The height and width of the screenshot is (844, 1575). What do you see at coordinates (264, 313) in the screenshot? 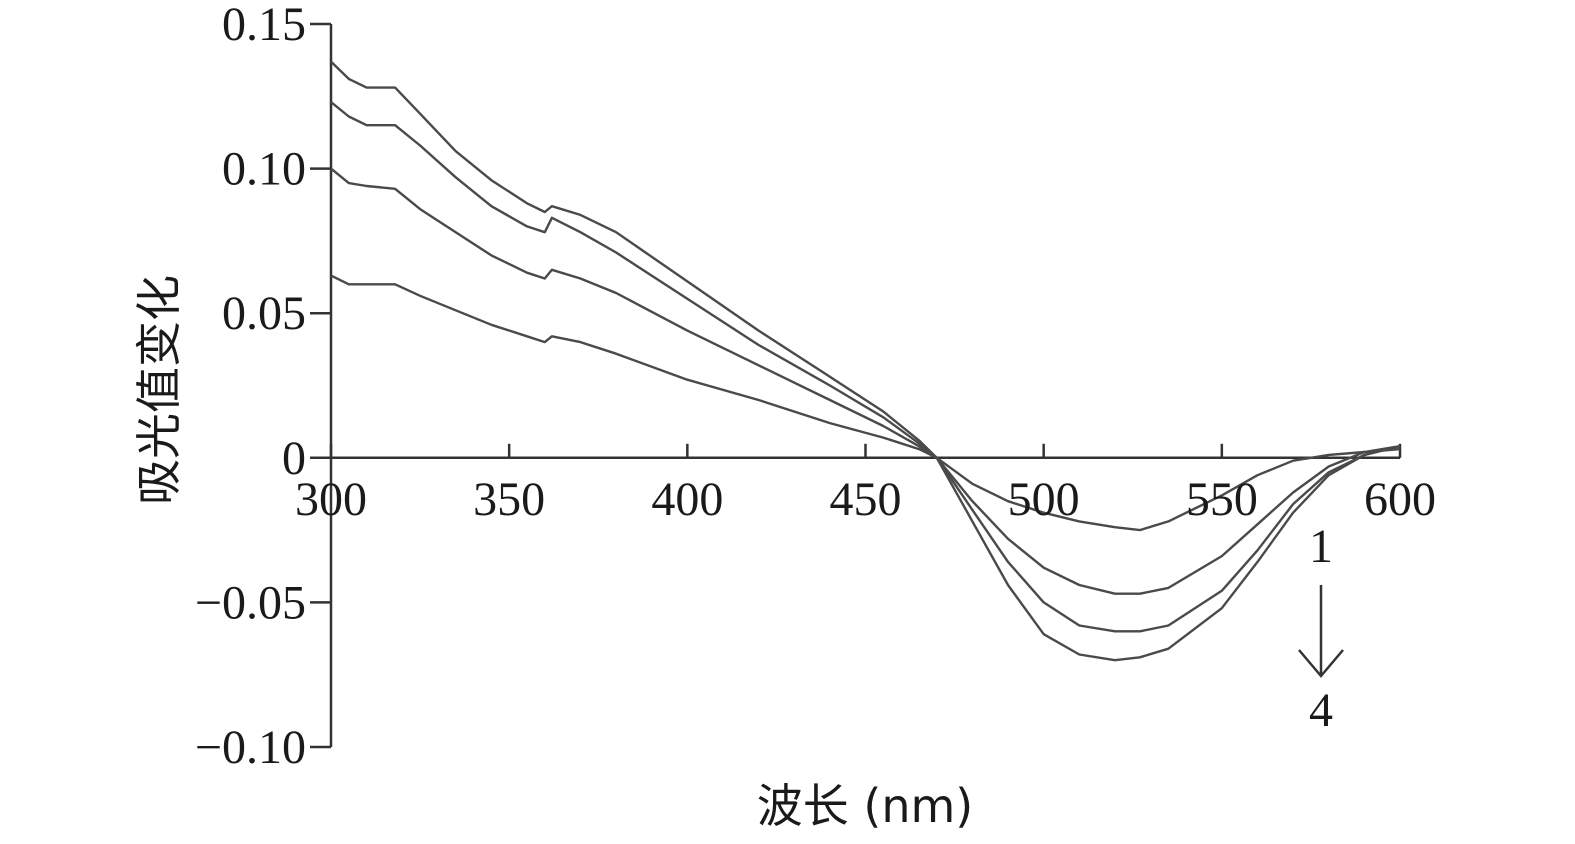
I see `y-tick-label: 0.05` at bounding box center [264, 313].